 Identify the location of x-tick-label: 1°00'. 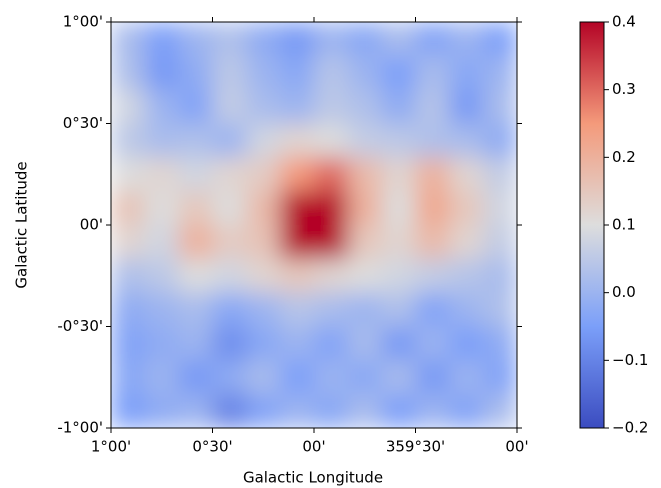
(111, 447).